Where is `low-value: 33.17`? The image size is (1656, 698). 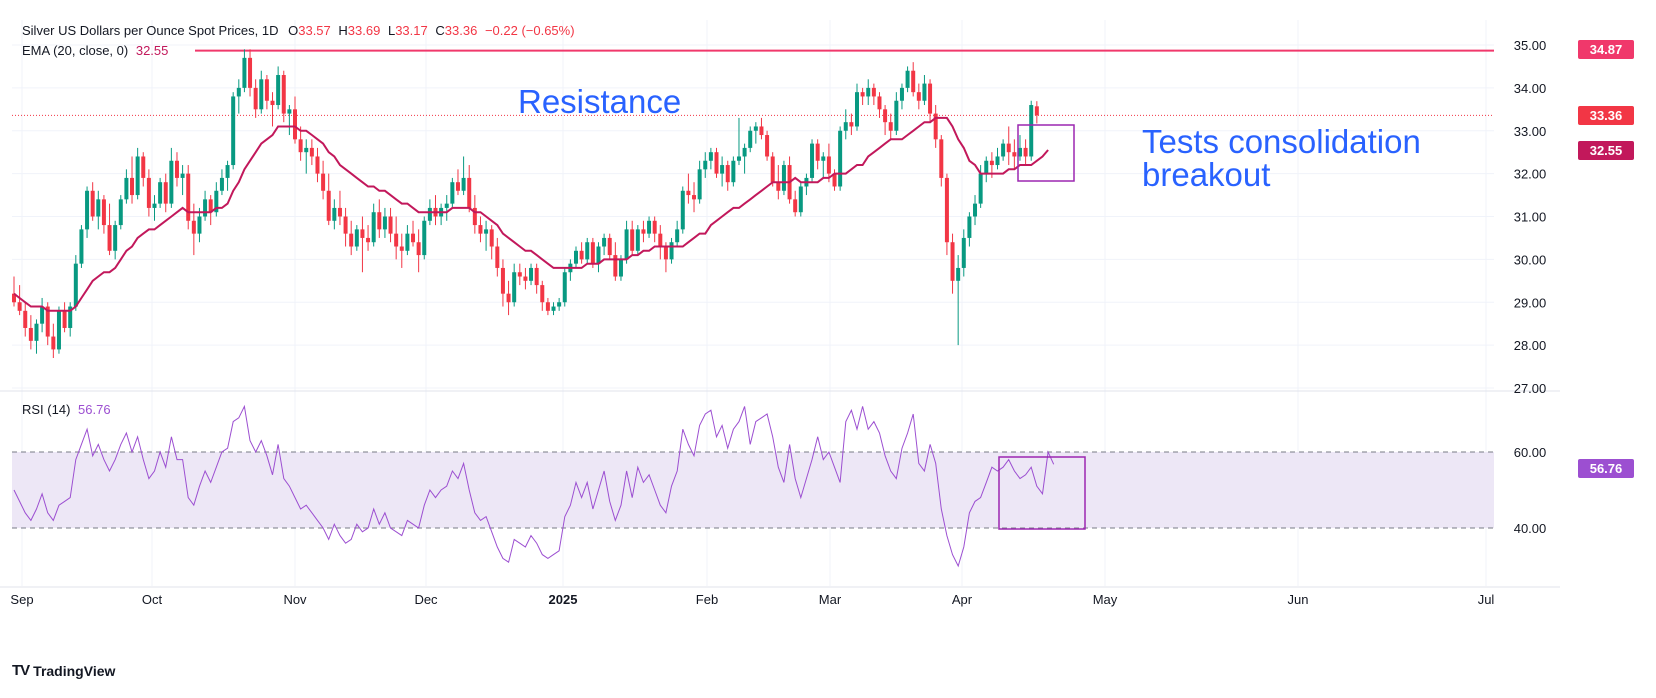
low-value: 33.17 is located at coordinates (411, 30).